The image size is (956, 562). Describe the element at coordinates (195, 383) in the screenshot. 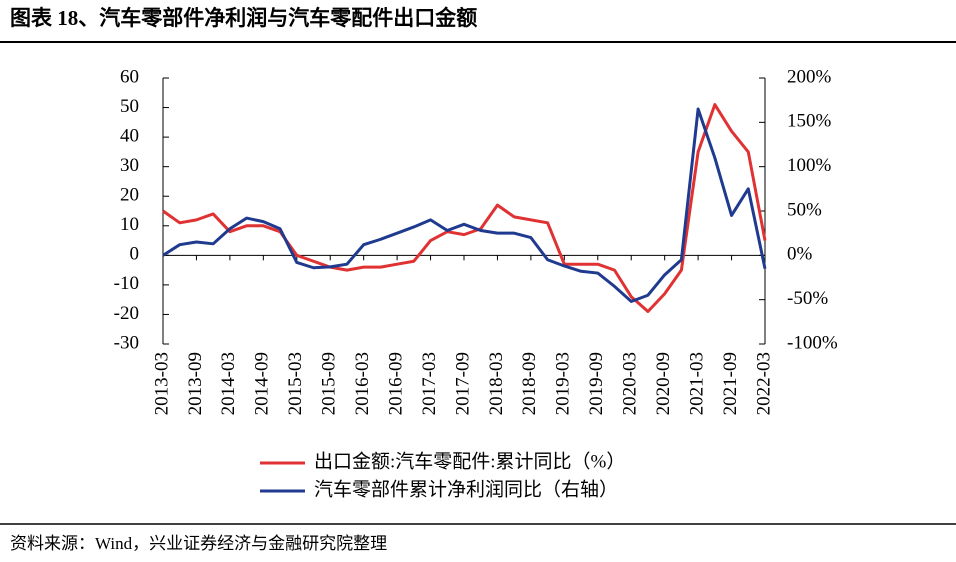

I see `x-tick-label: 2013-09` at that location.